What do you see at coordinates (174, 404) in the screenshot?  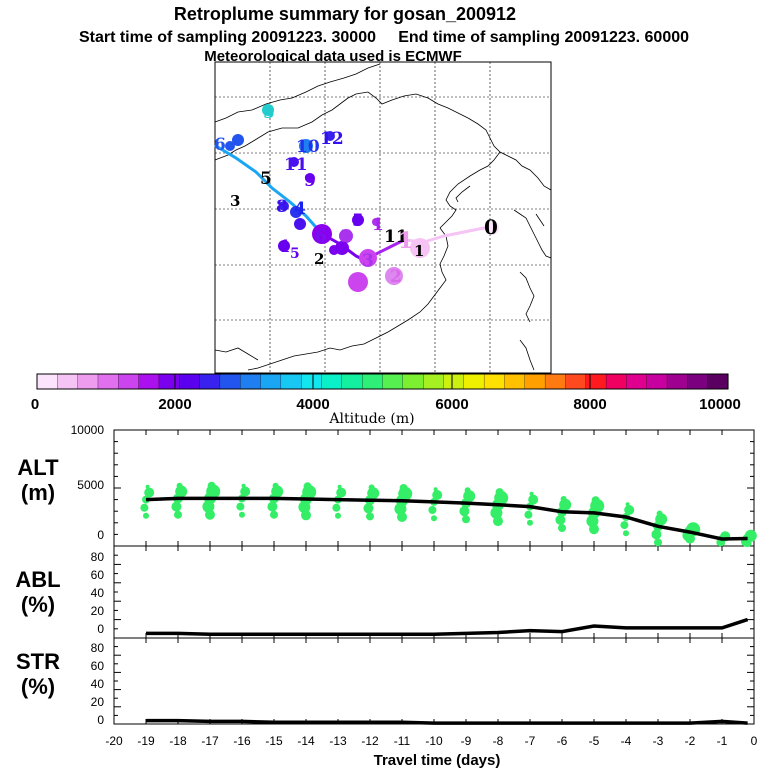 I see `colorbar-tick-label: 2000` at bounding box center [174, 404].